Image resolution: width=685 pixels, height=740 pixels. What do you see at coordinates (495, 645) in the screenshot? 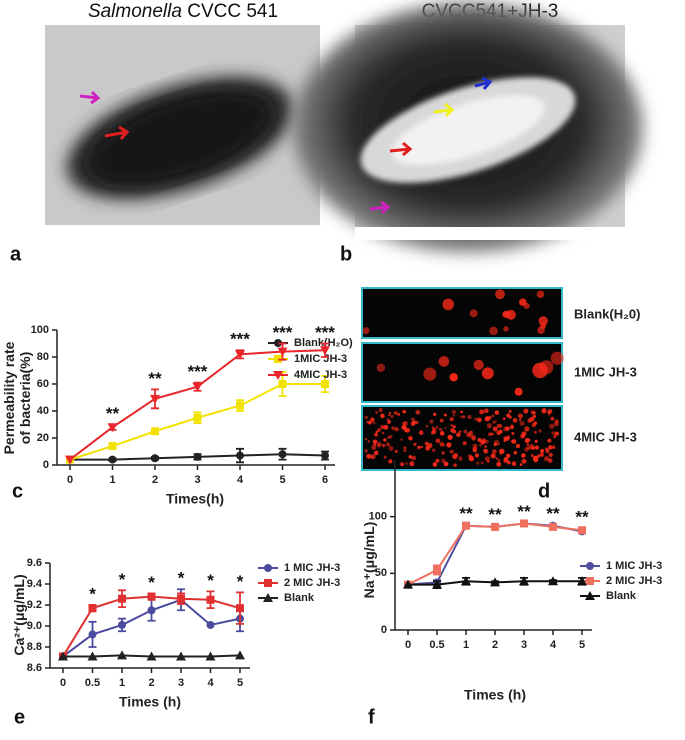
I see `x-tick-label: 2` at bounding box center [495, 645].